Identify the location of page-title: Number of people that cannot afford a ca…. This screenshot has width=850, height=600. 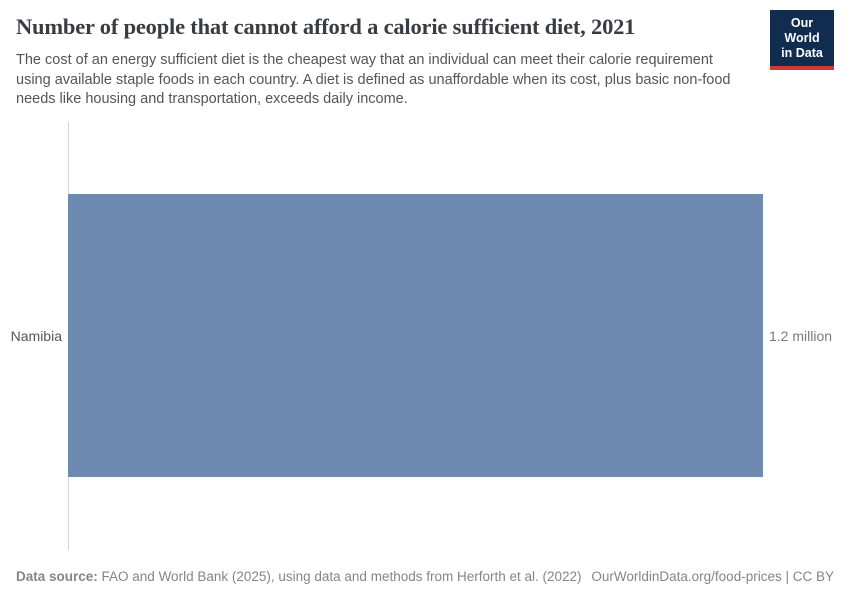
(326, 26).